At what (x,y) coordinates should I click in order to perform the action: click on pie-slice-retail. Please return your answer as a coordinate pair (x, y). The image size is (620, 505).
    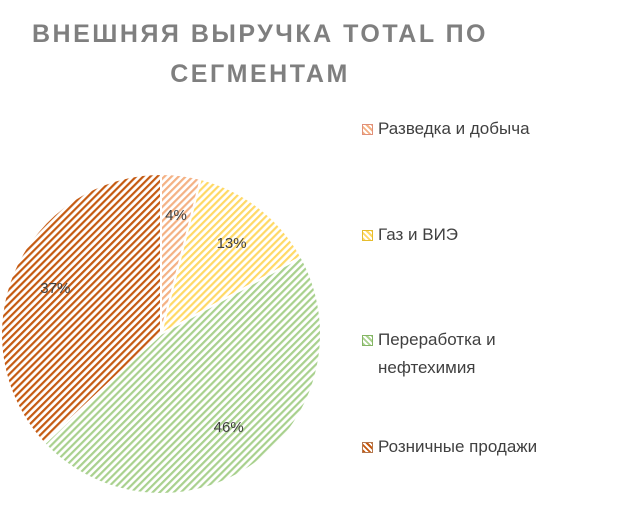
    Looking at the image, I should click on (81, 308).